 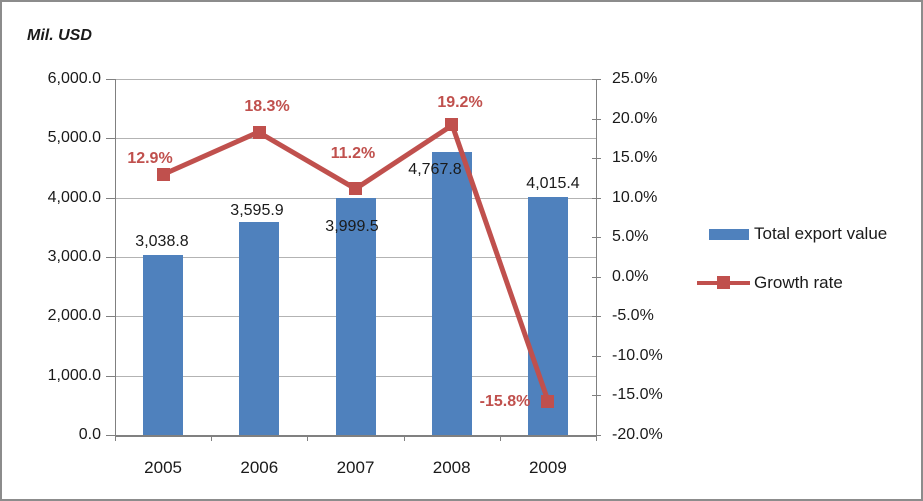 I want to click on left-axis-tick-label: 3,000.0, so click(x=74, y=256).